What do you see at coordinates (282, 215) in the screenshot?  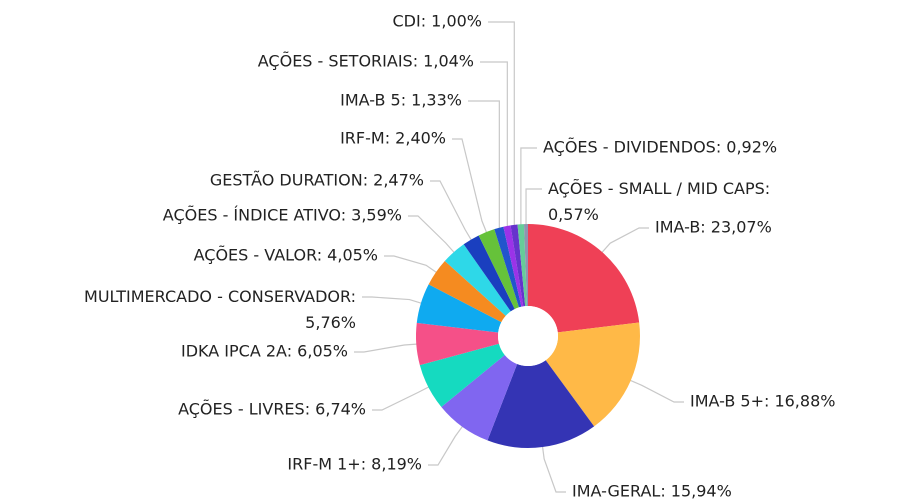 I see `slice-label: AÇÕES - ÍNDICE ATIVO: 3,59%` at bounding box center [282, 215].